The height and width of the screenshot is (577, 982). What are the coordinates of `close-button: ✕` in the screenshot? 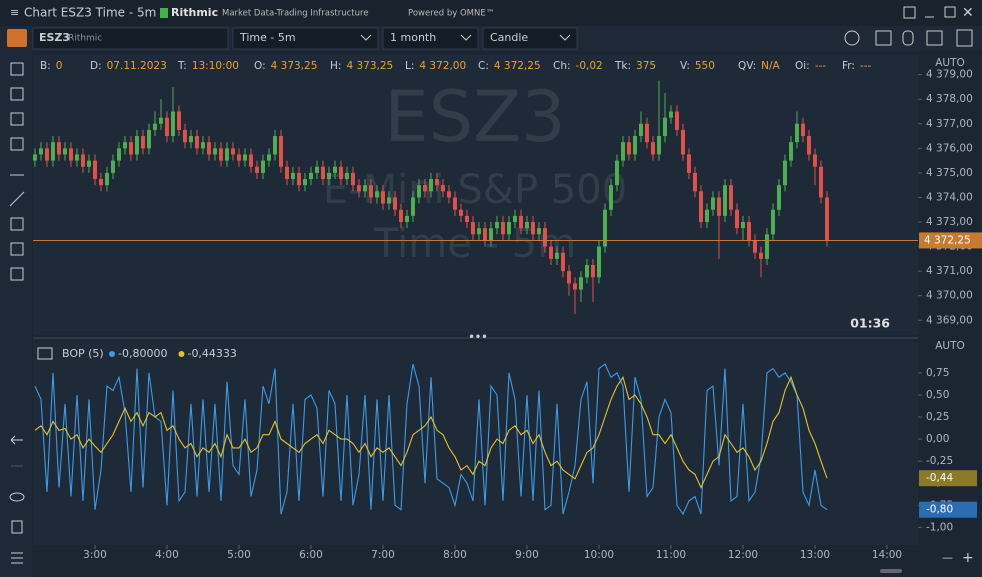 It's located at (968, 13).